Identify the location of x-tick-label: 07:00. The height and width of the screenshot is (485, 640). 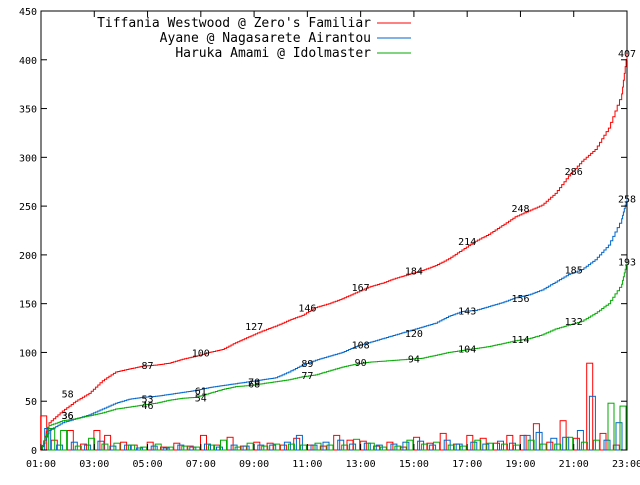
(201, 464).